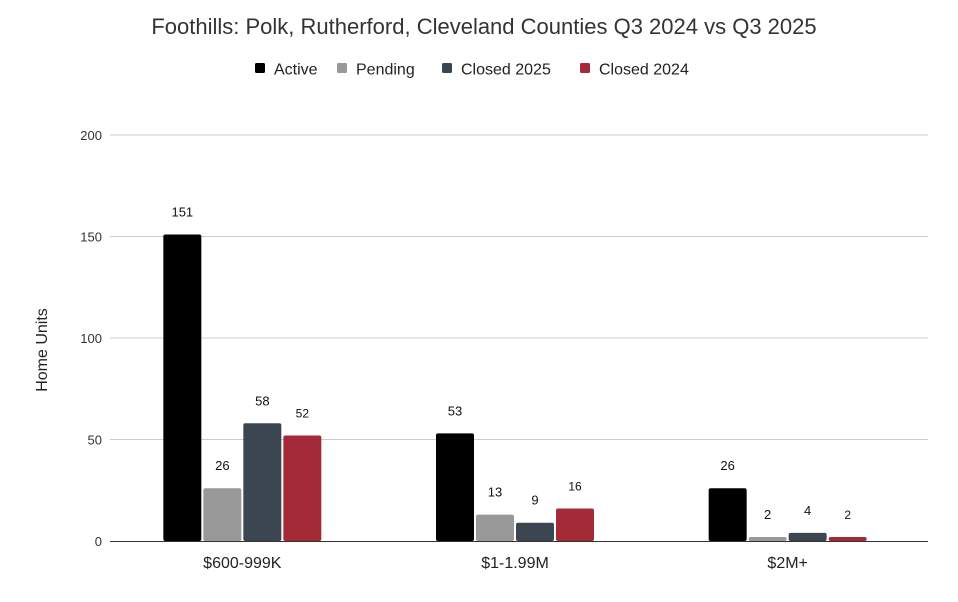  Describe the element at coordinates (515, 563) in the screenshot. I see `x-category-label: $1-1.99M` at that location.